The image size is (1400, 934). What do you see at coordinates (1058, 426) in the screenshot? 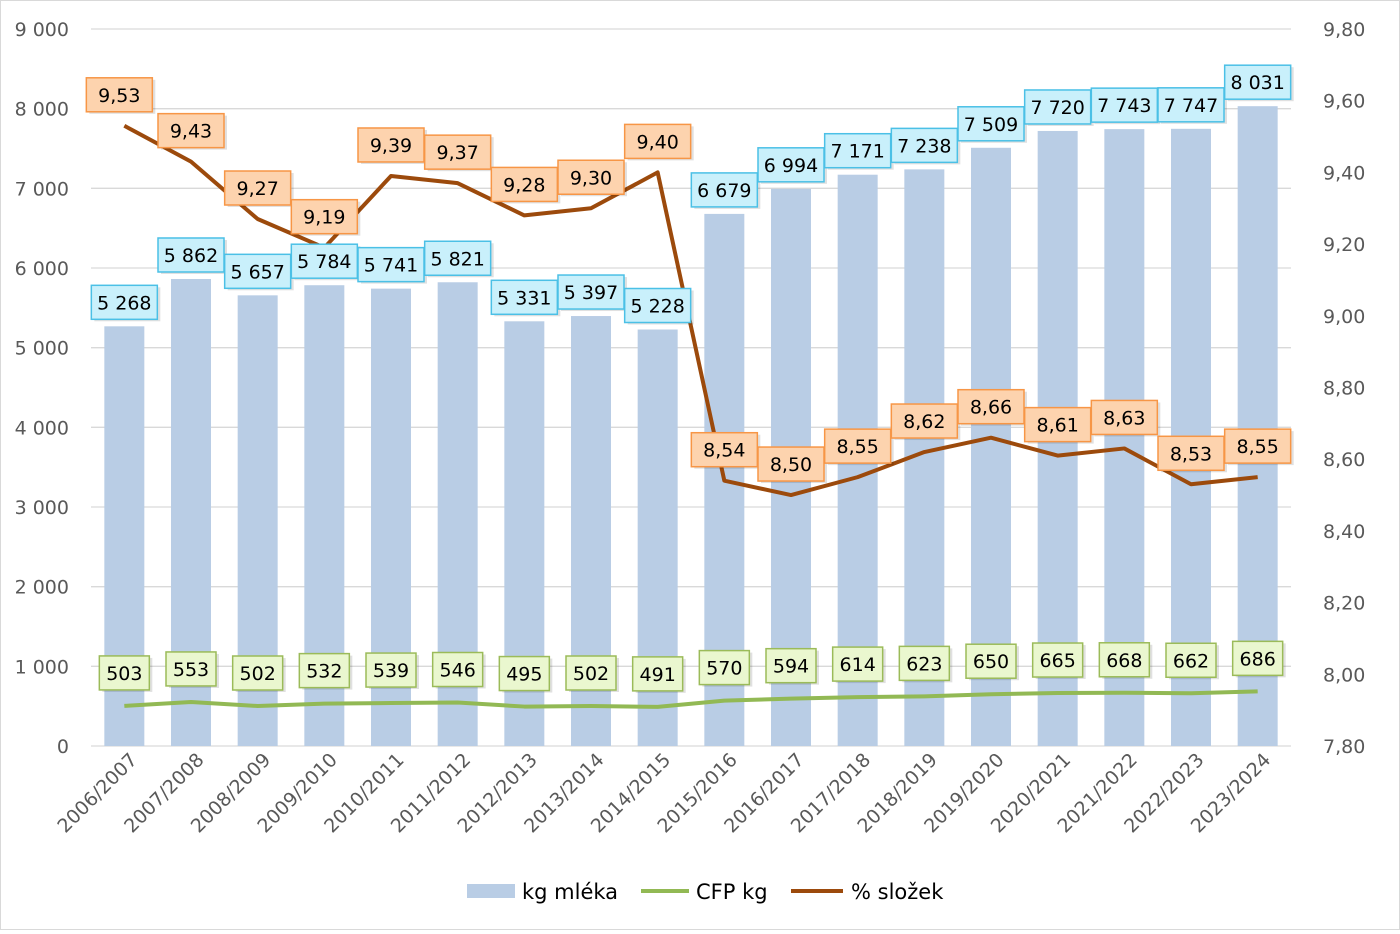
I see `slozek-label: 8,61` at bounding box center [1058, 426].